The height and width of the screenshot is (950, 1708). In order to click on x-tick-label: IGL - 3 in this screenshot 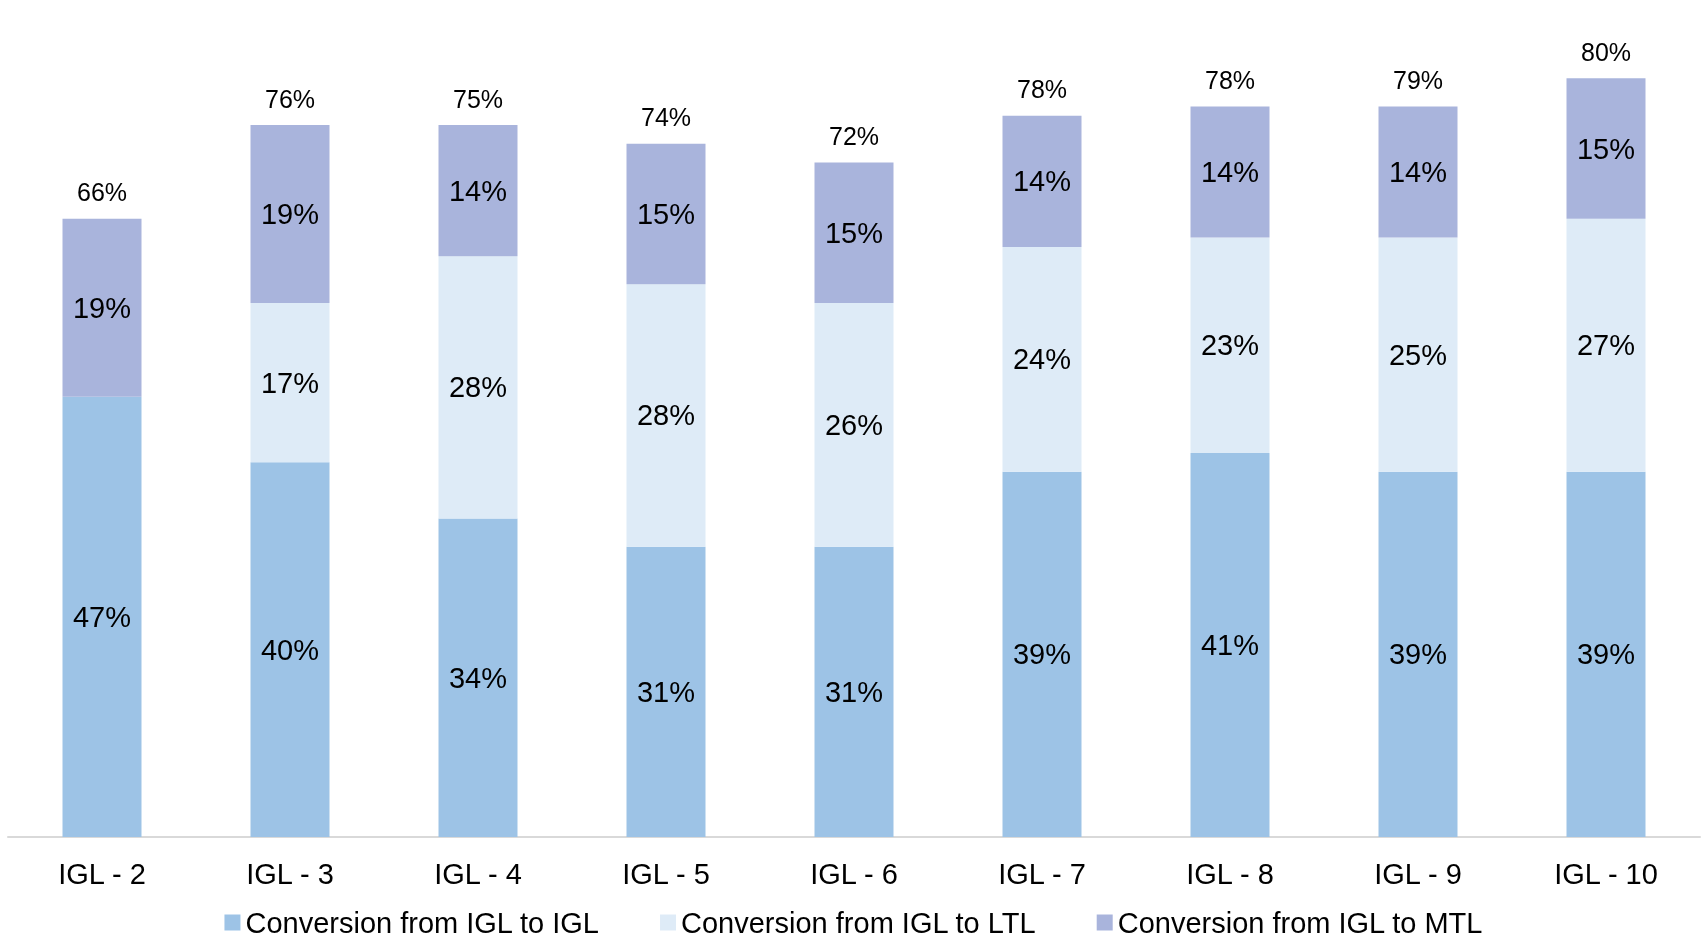, I will do `click(290, 873)`.